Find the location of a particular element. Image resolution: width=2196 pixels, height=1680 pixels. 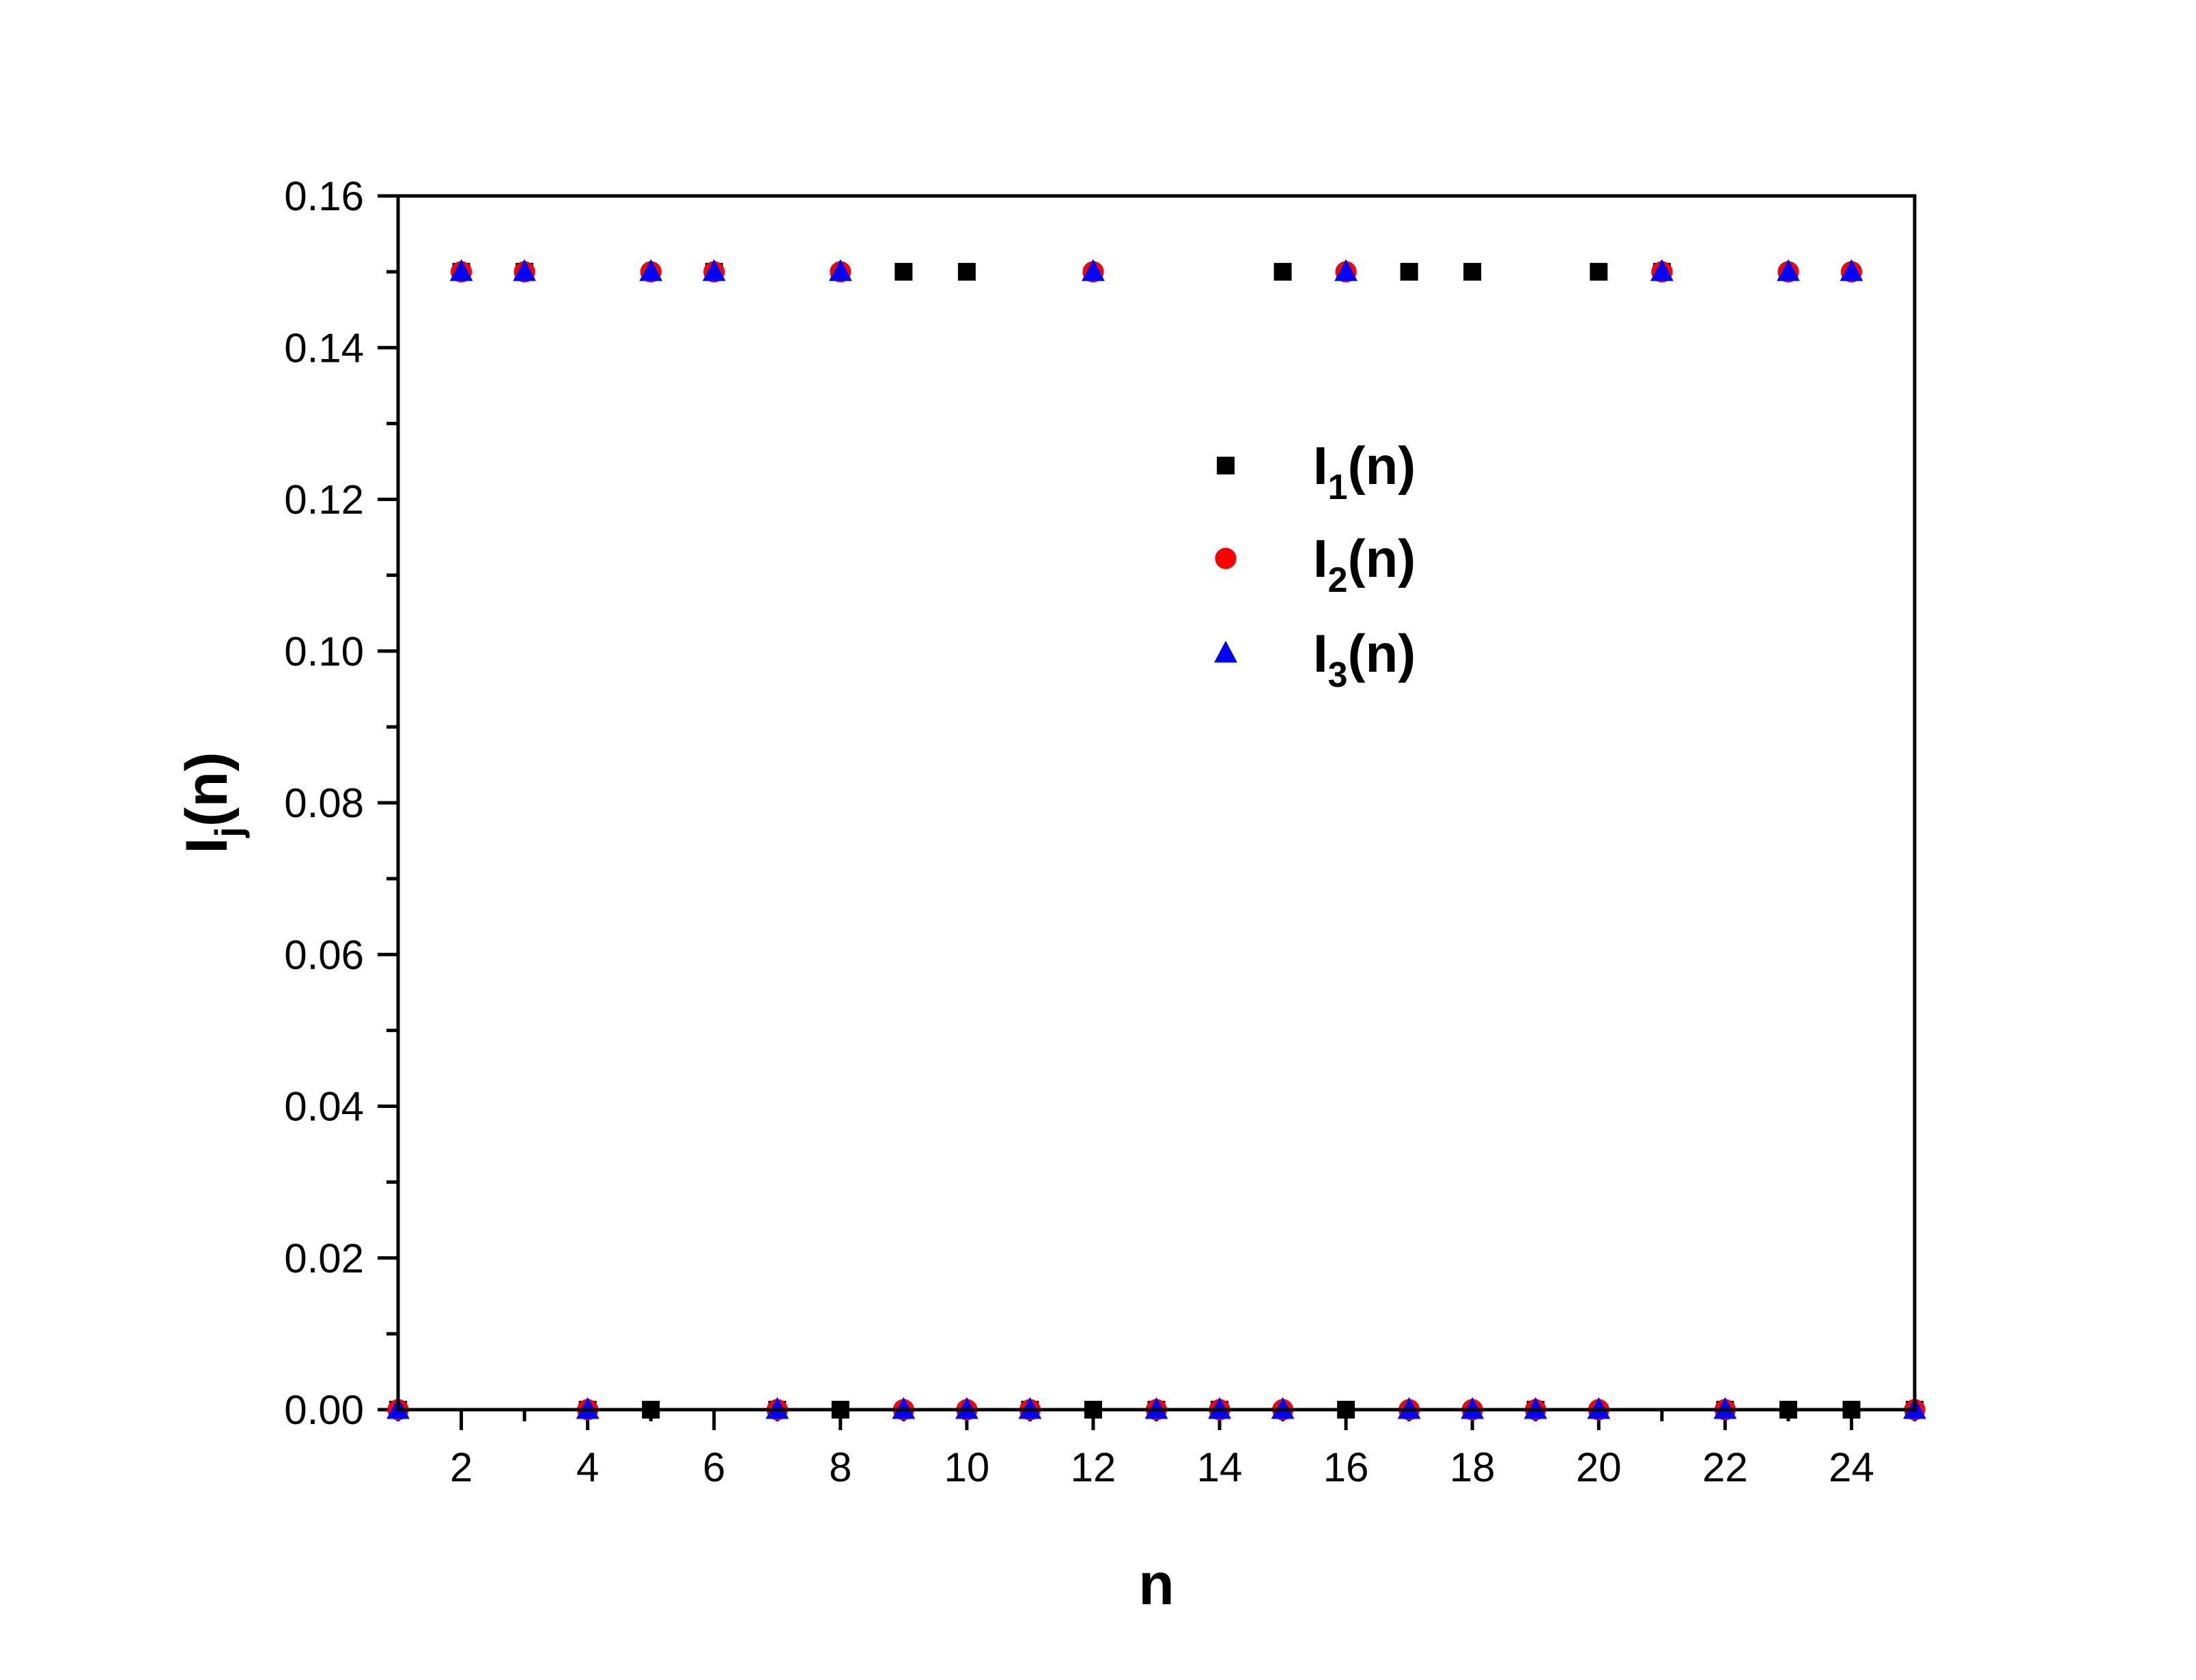

x-tick-label: 24 is located at coordinates (1852, 1467).